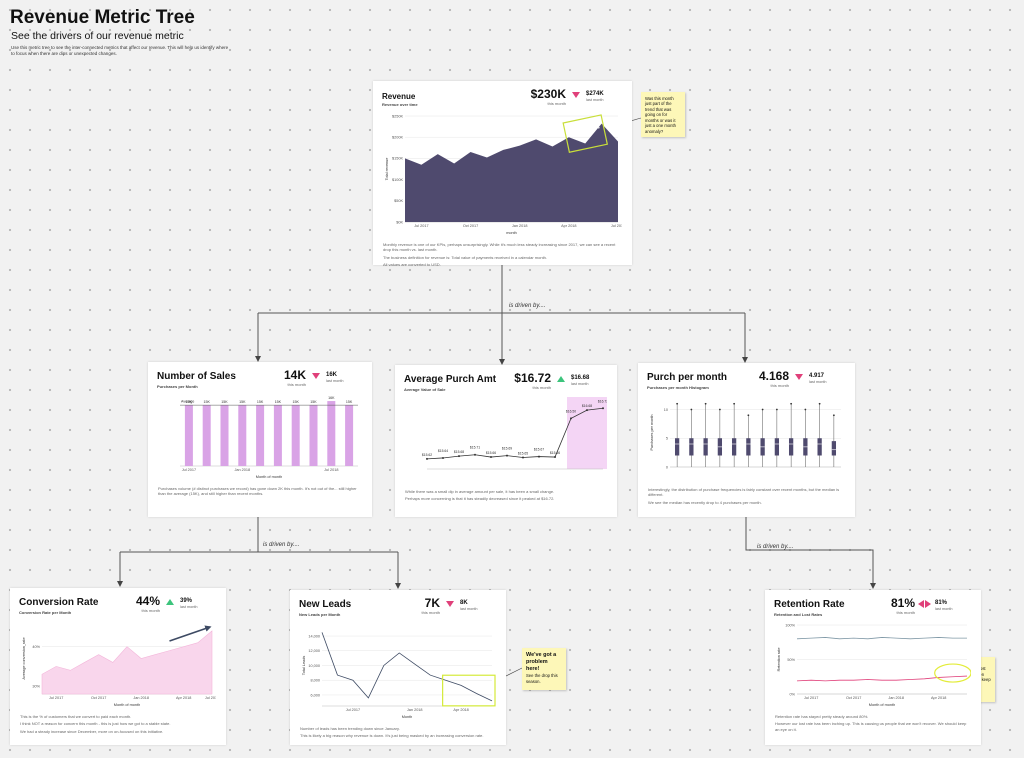  Describe the element at coordinates (587, 433) in the screenshot. I see `highlight-band` at that location.